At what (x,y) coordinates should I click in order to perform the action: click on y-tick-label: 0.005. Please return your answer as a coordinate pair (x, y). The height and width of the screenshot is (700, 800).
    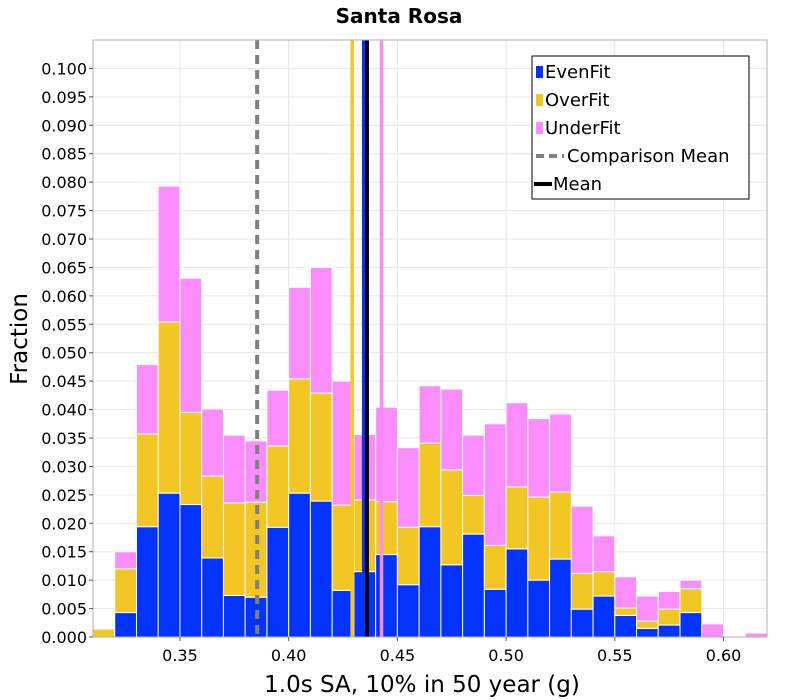
    Looking at the image, I should click on (64, 609).